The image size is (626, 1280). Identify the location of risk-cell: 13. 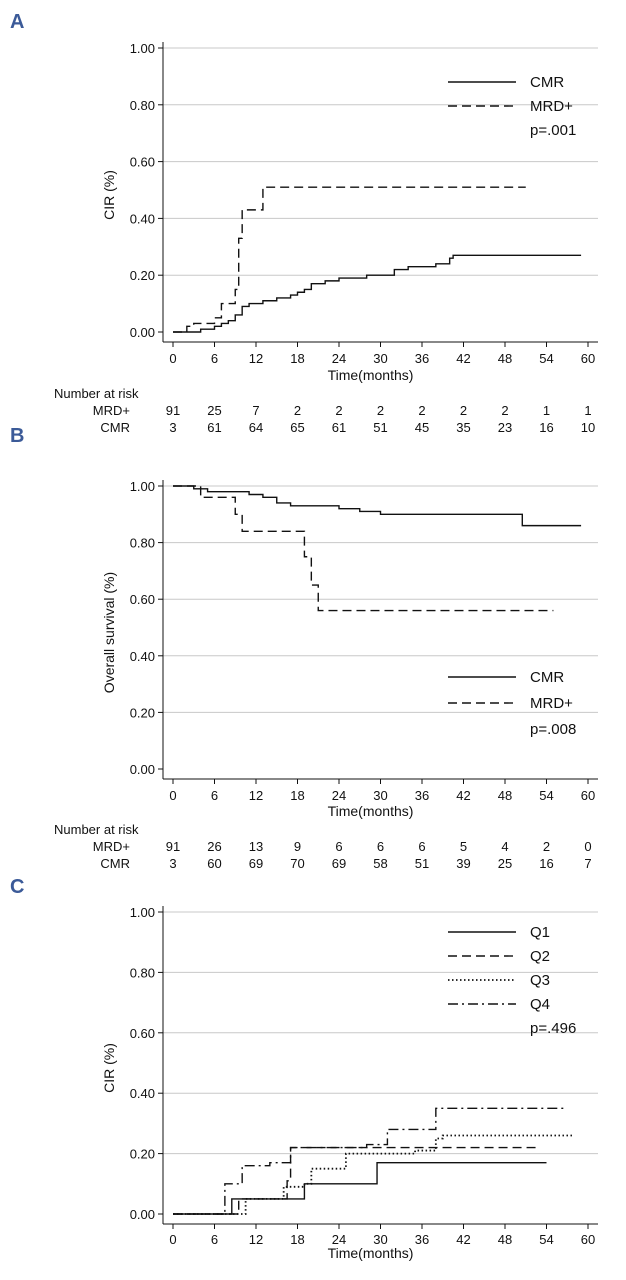
(256, 846).